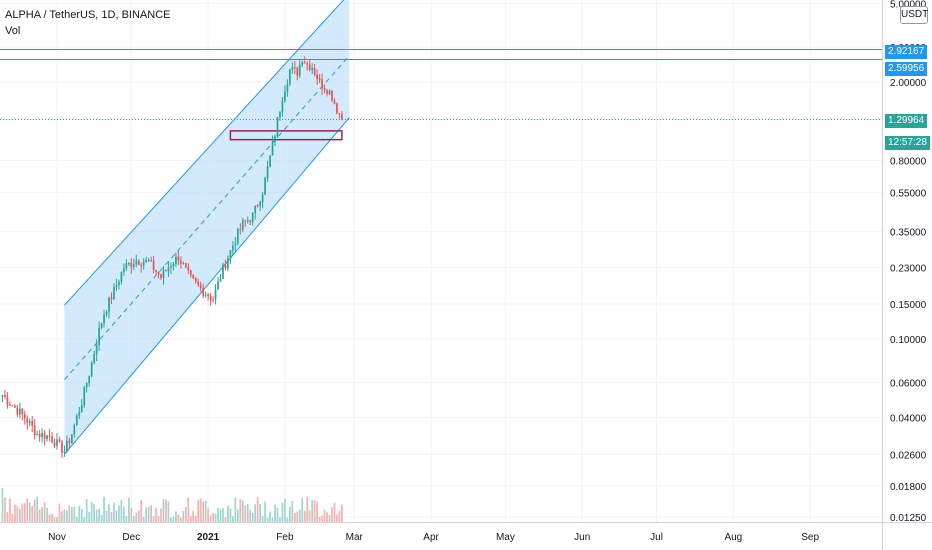 The image size is (932, 550). What do you see at coordinates (908, 455) in the screenshot?
I see `price-tick-label: 0.02600` at bounding box center [908, 455].